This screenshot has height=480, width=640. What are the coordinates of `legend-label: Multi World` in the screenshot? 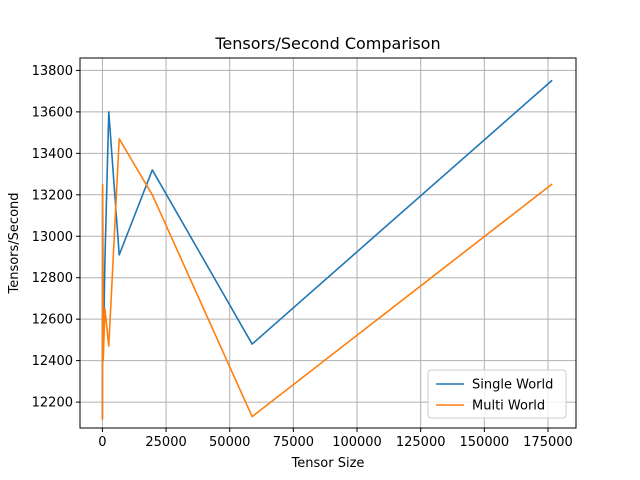 It's located at (508, 406).